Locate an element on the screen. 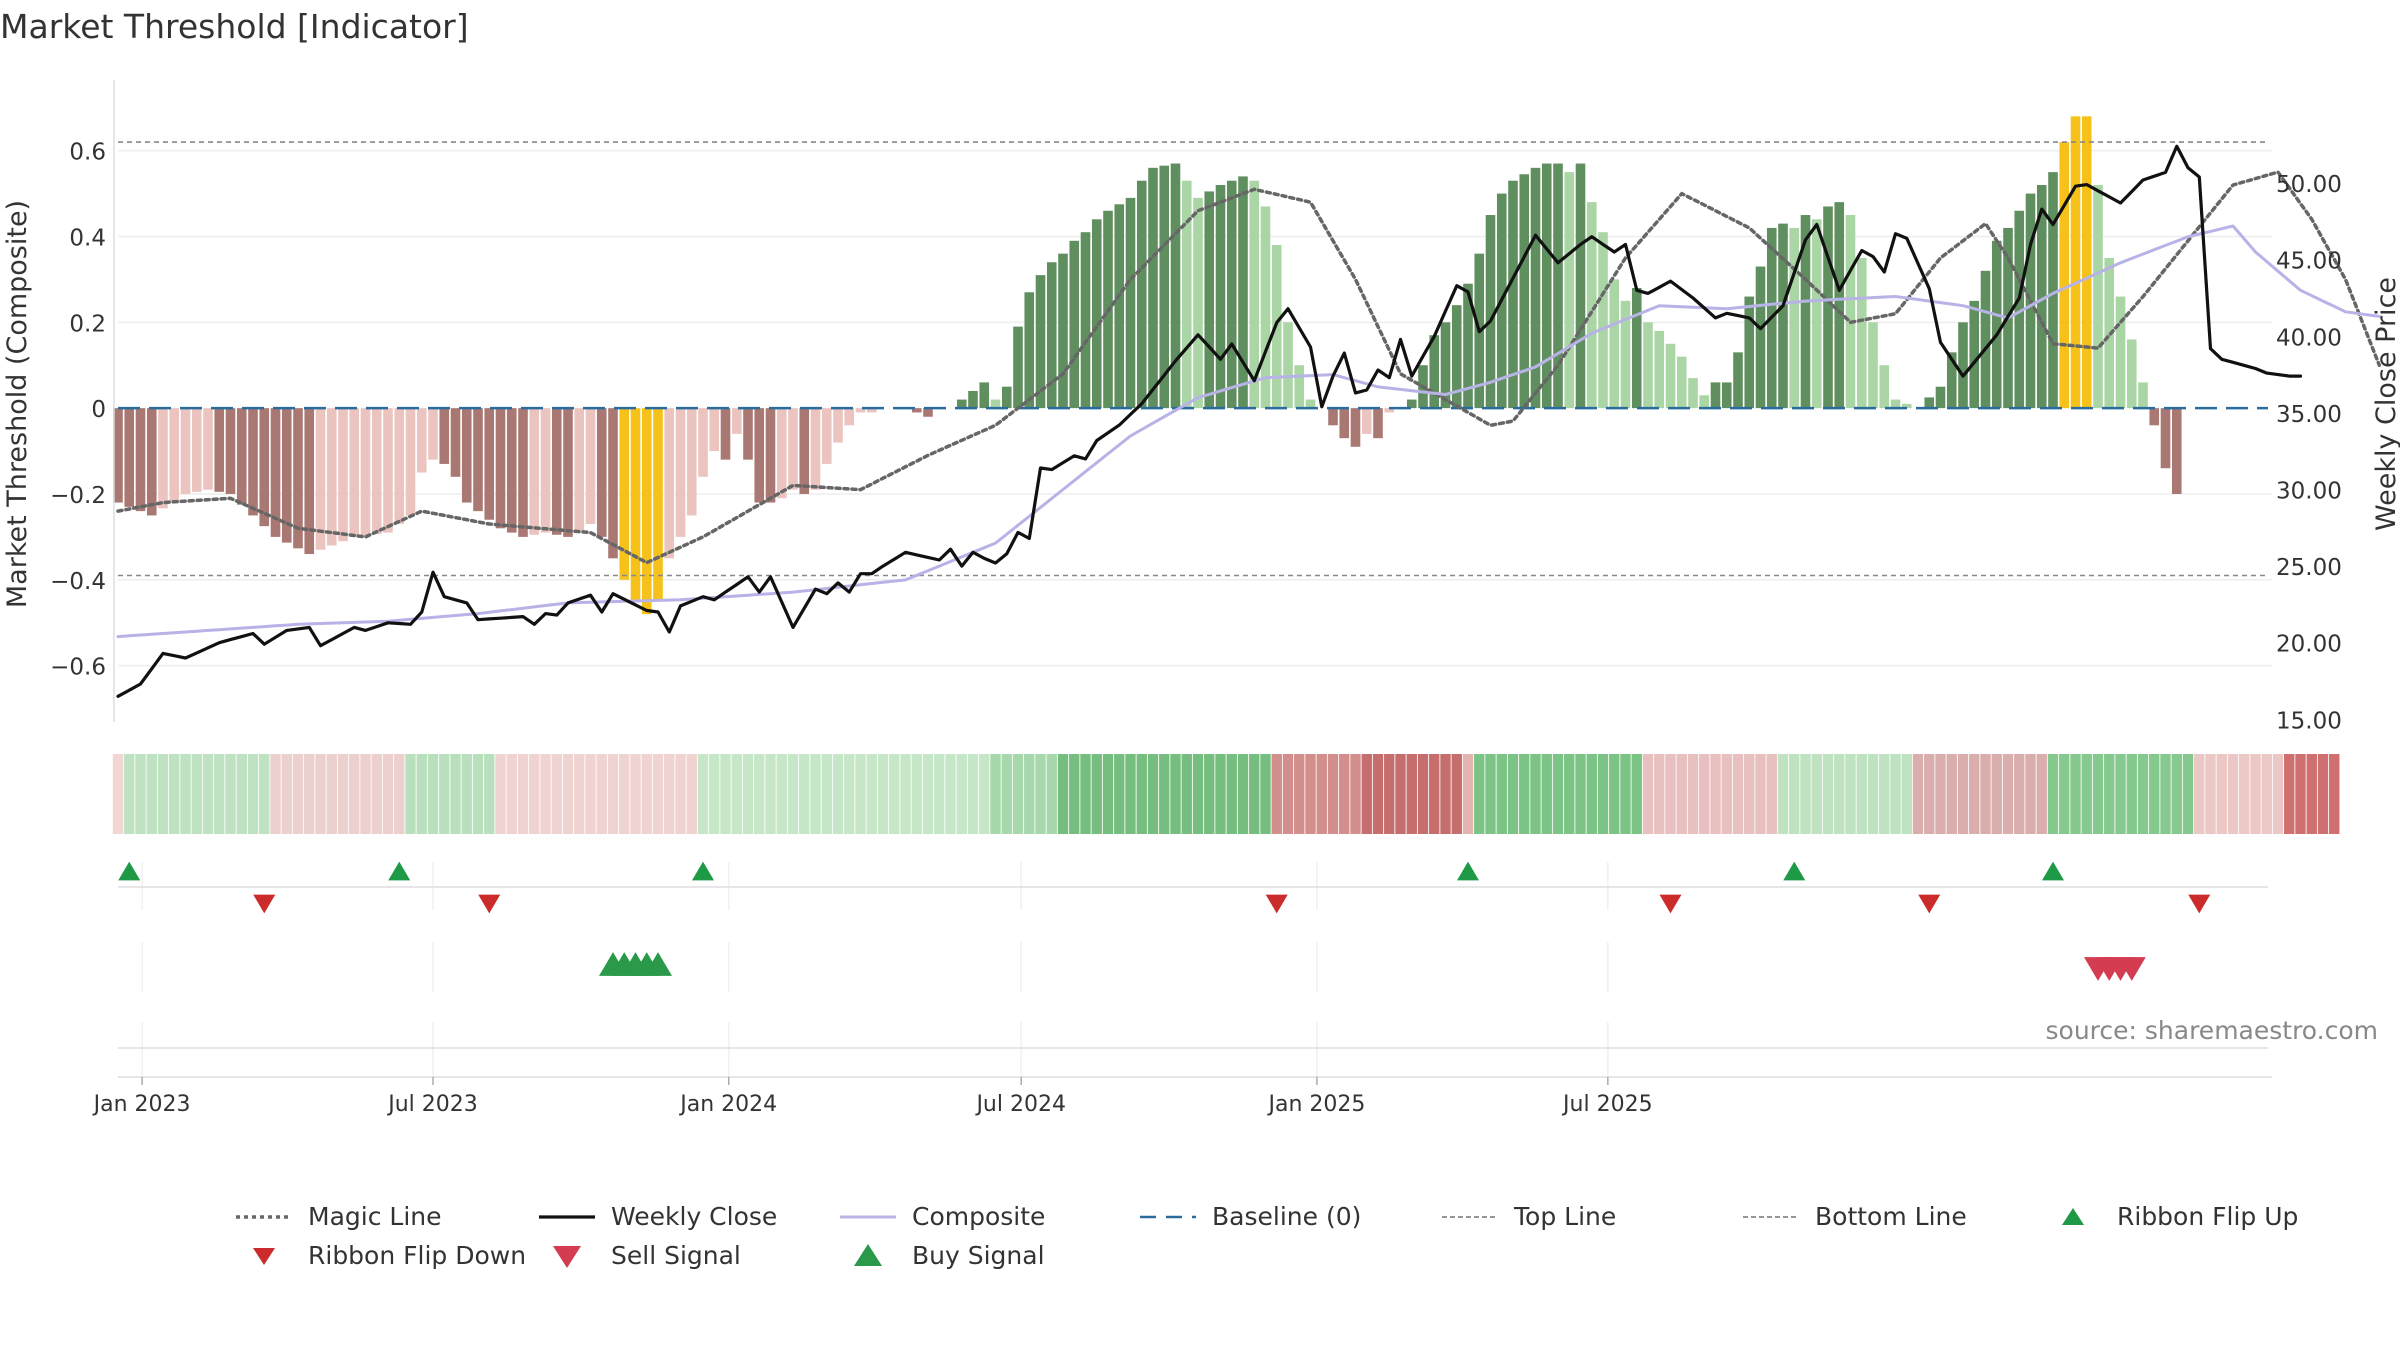 The height and width of the screenshot is (1350, 2400). x-tick-label: Jan 2024 is located at coordinates (727, 1104).